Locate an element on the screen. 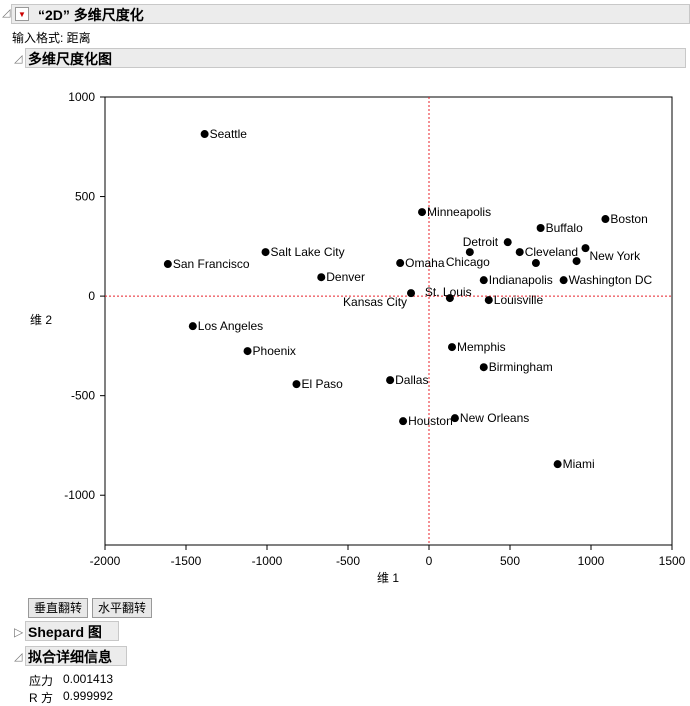 The image size is (690, 706). x-tick-label: 0 is located at coordinates (429, 561).